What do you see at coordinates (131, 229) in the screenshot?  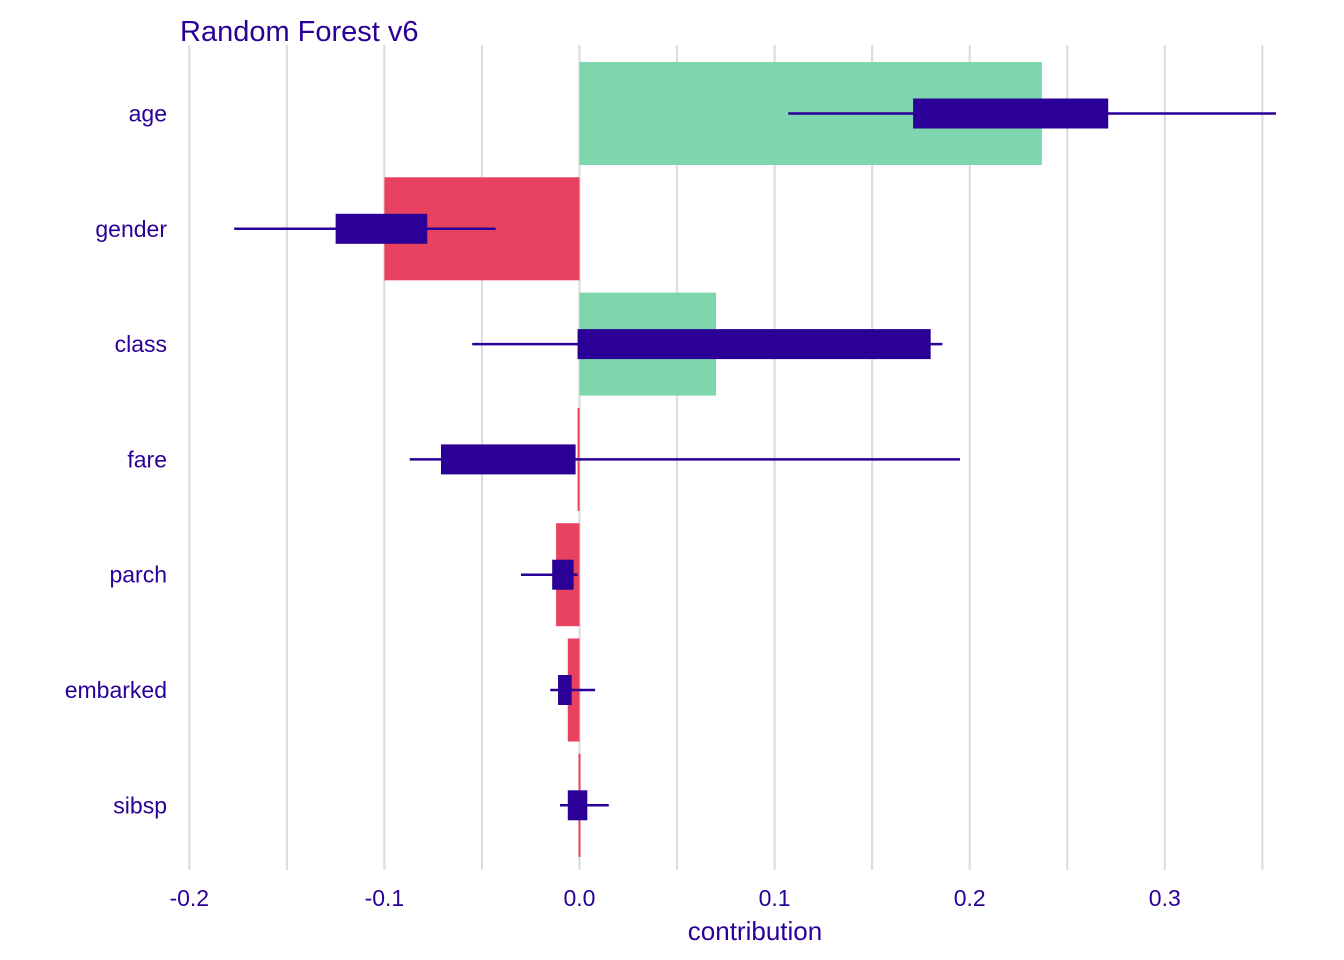 I see `y-category-label: gender` at bounding box center [131, 229].